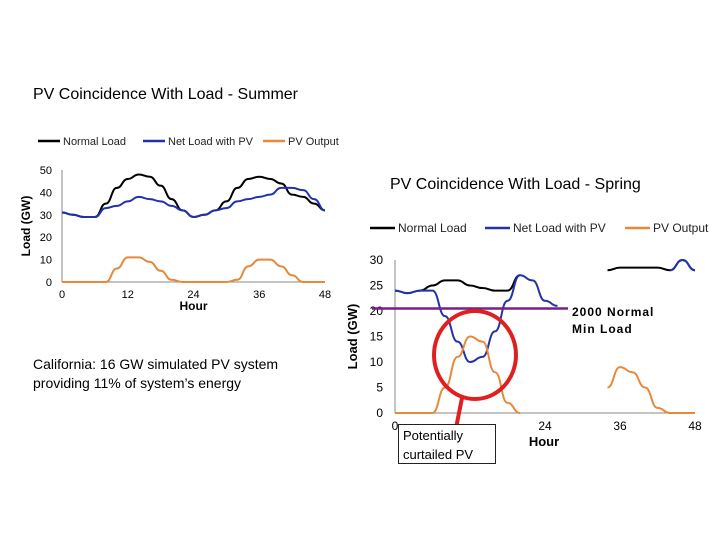  I want to click on y-tick-label: 40, so click(46, 193).